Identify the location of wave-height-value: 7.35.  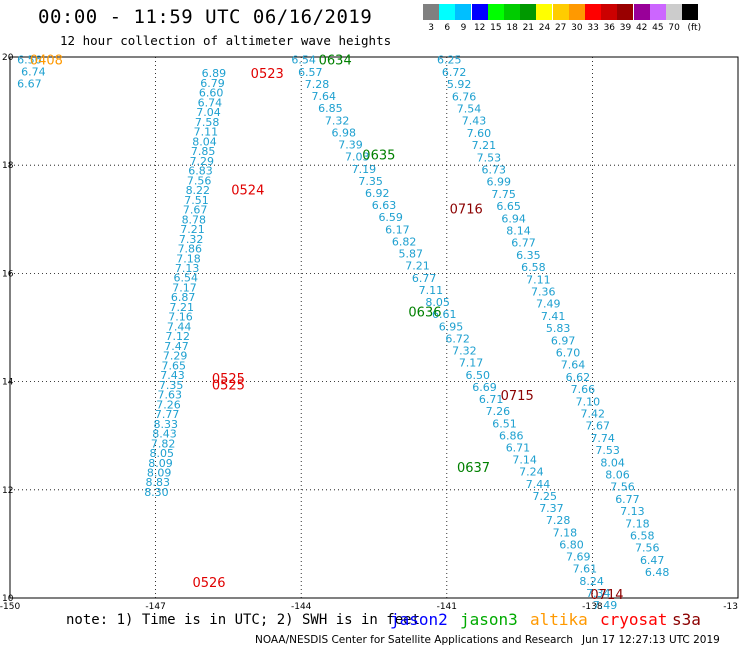
(171, 385).